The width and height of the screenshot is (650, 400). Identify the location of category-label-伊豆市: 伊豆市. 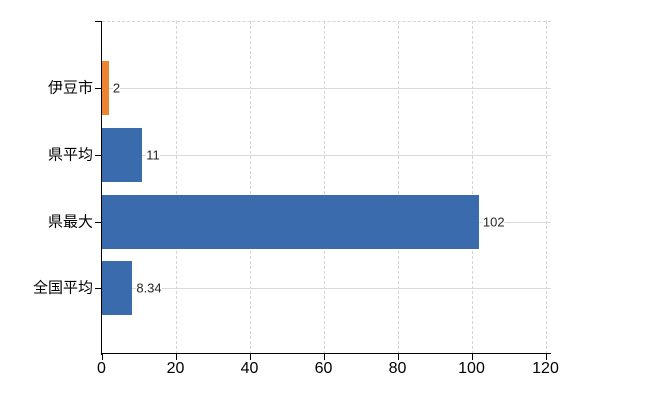
(70, 88).